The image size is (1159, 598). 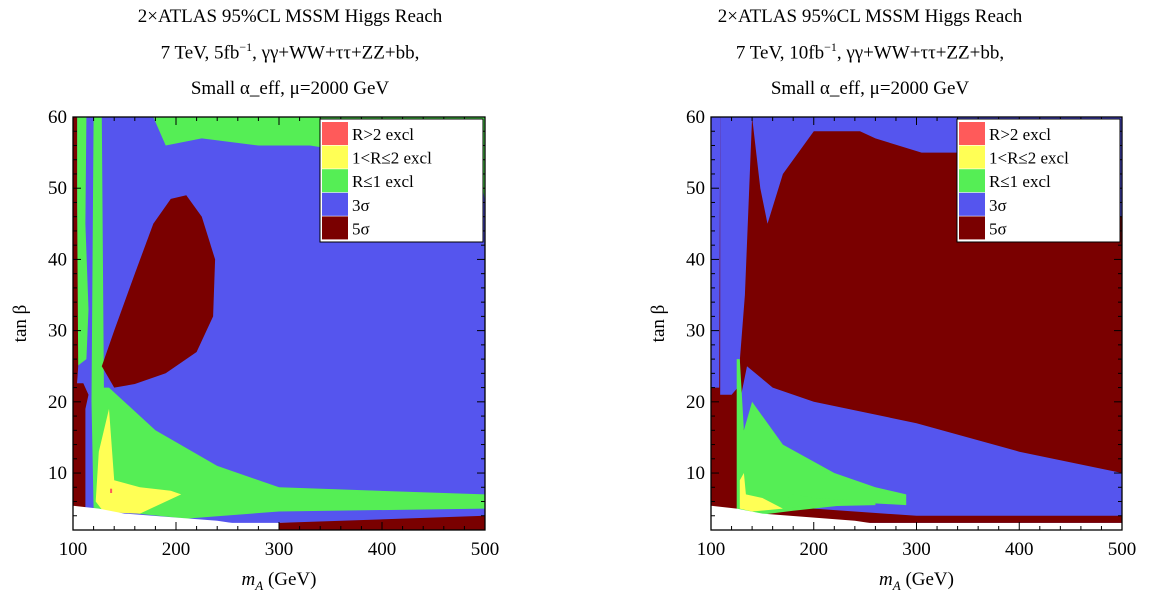 I want to click on region-r_gt2, so click(x=111, y=490).